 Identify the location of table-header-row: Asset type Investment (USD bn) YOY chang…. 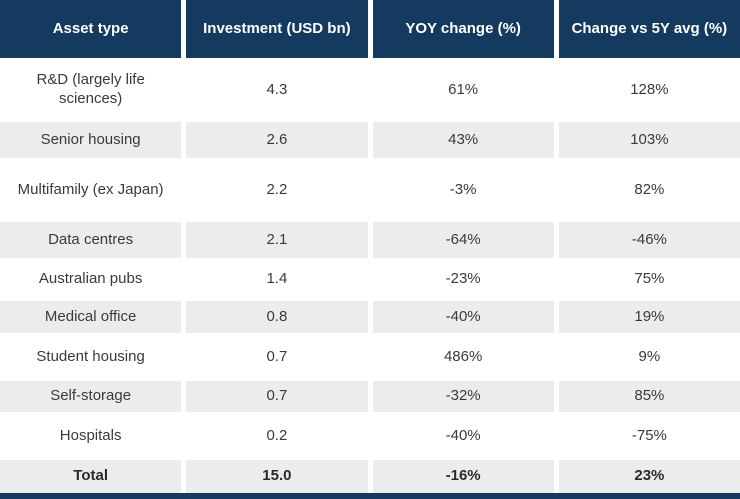
(370, 29).